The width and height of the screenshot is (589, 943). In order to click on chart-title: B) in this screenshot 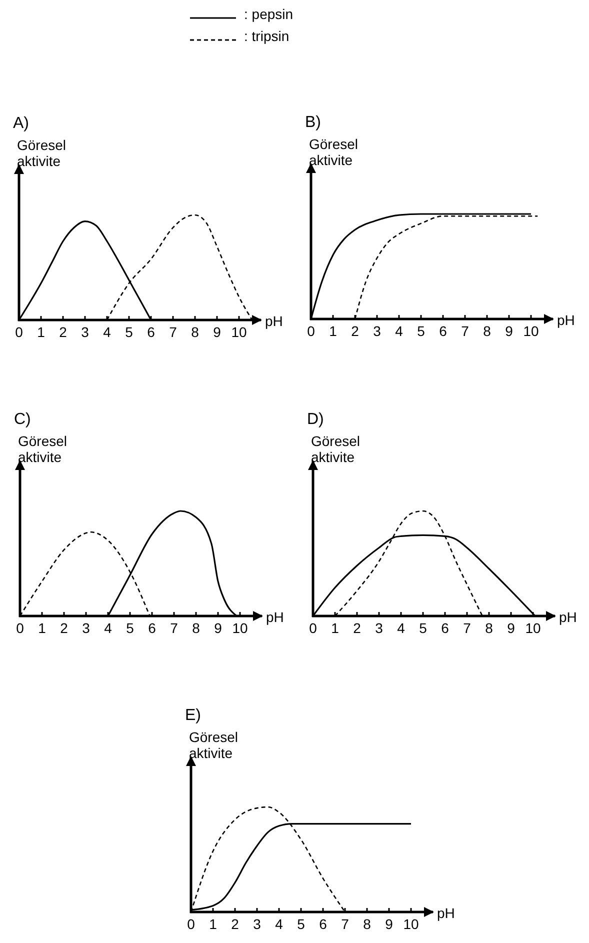, I will do `click(313, 122)`.